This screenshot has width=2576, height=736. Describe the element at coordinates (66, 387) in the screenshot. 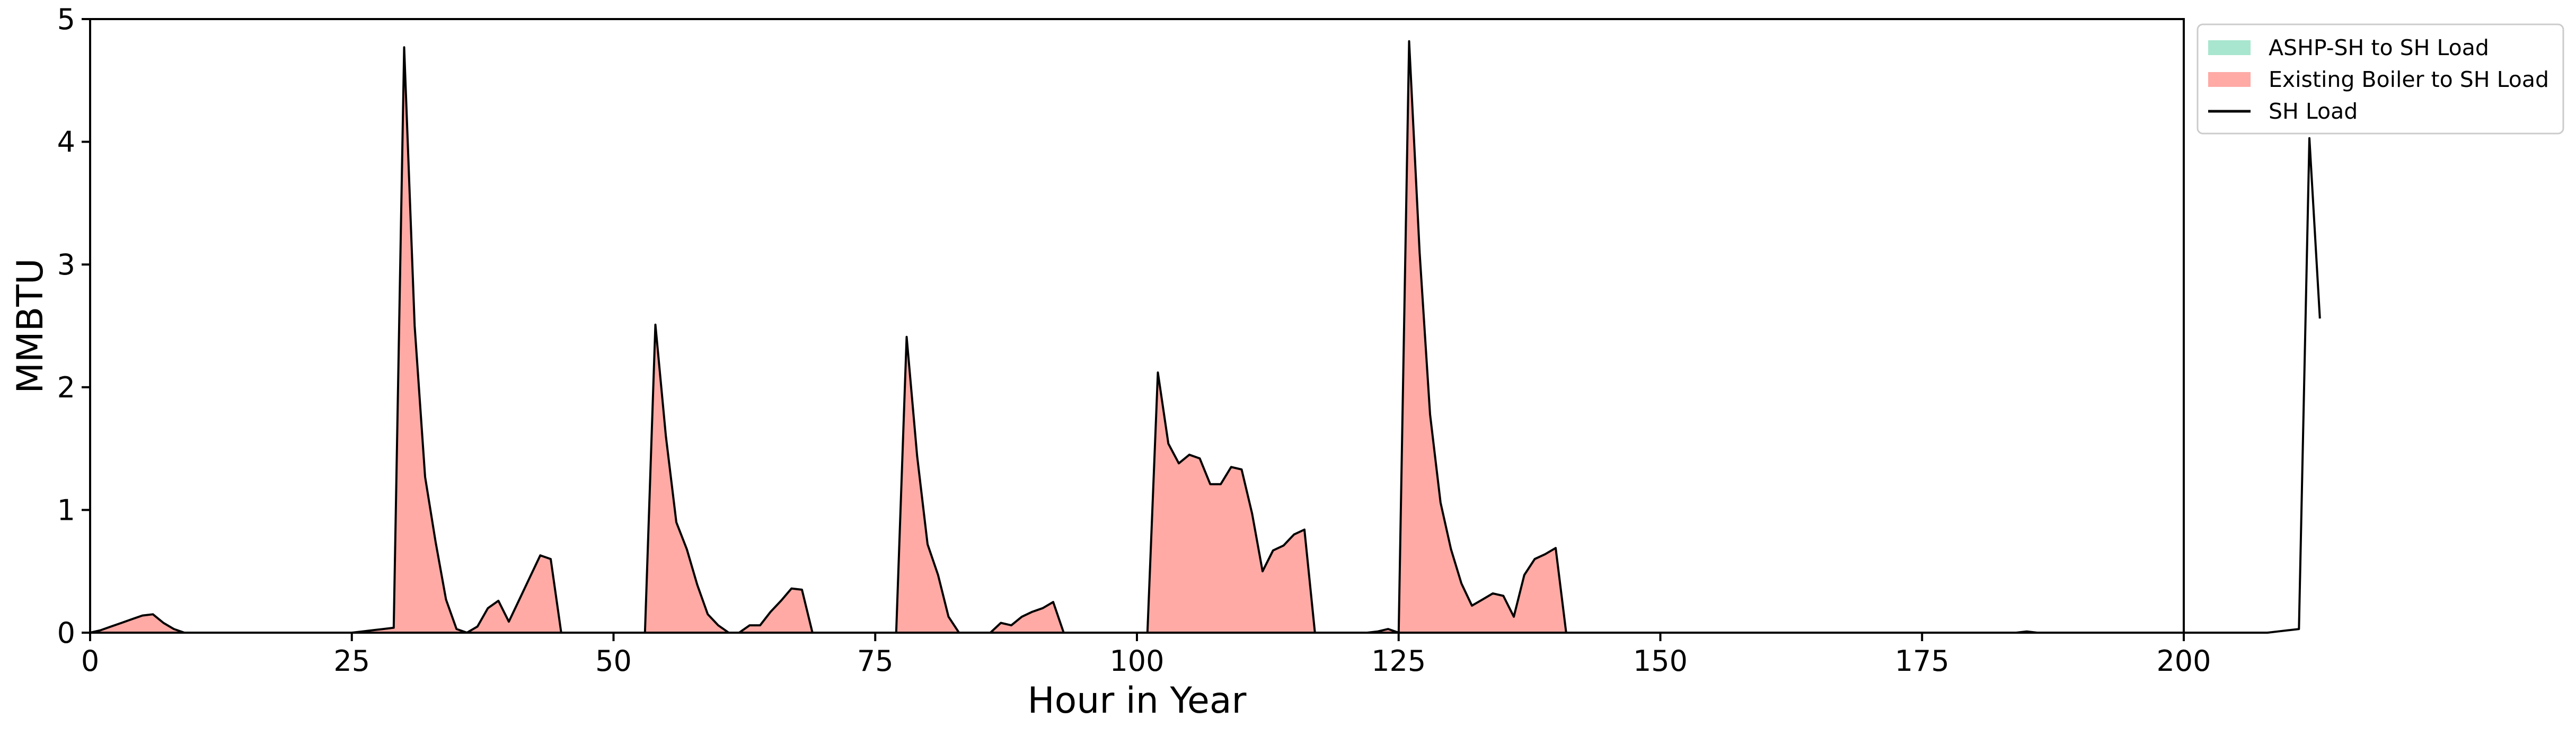

I see `y-tick-label: 2` at that location.